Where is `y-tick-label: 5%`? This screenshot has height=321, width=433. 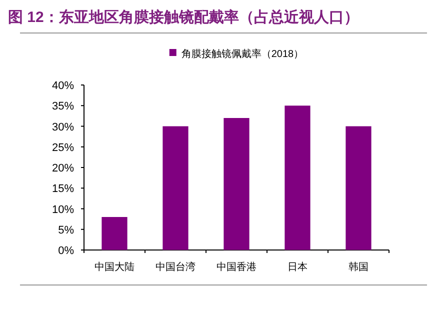 y-tick-label: 5% is located at coordinates (66, 230).